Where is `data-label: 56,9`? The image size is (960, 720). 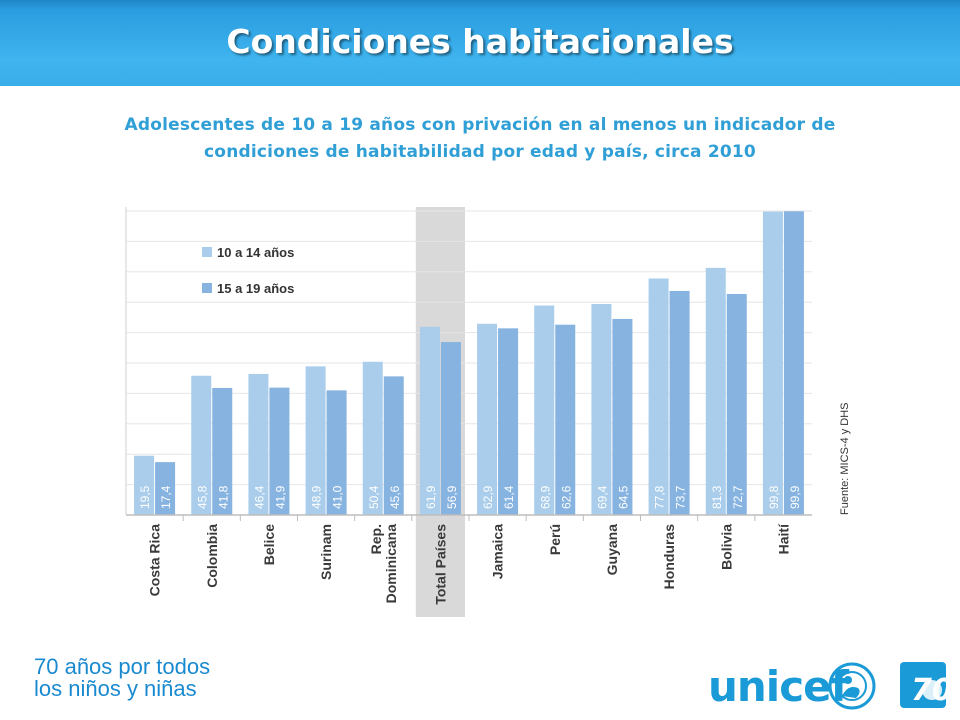
data-label: 56,9 is located at coordinates (452, 497).